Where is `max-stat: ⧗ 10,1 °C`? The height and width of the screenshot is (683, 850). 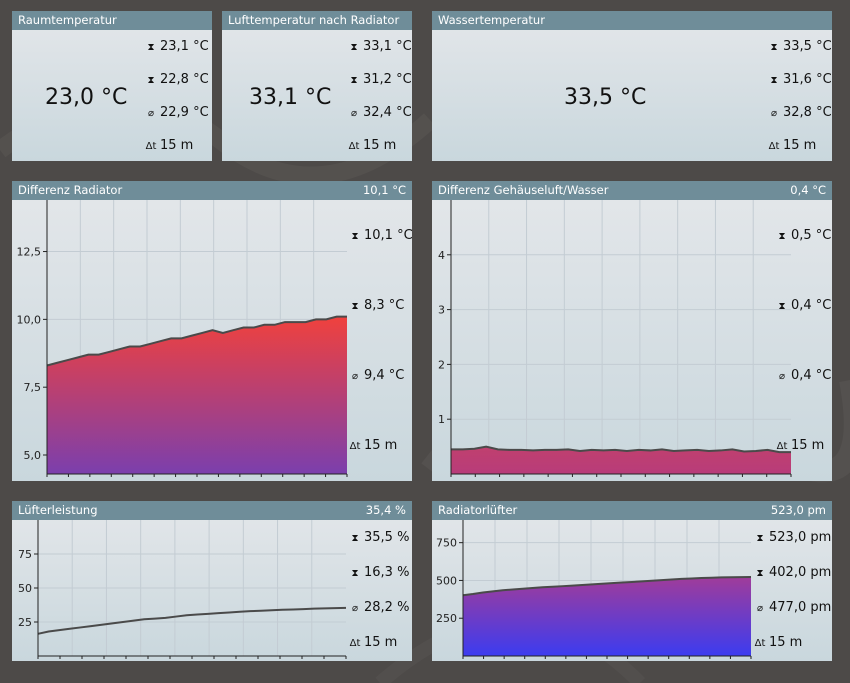
max-stat: ⧗ 10,1 °C is located at coordinates (381, 235).